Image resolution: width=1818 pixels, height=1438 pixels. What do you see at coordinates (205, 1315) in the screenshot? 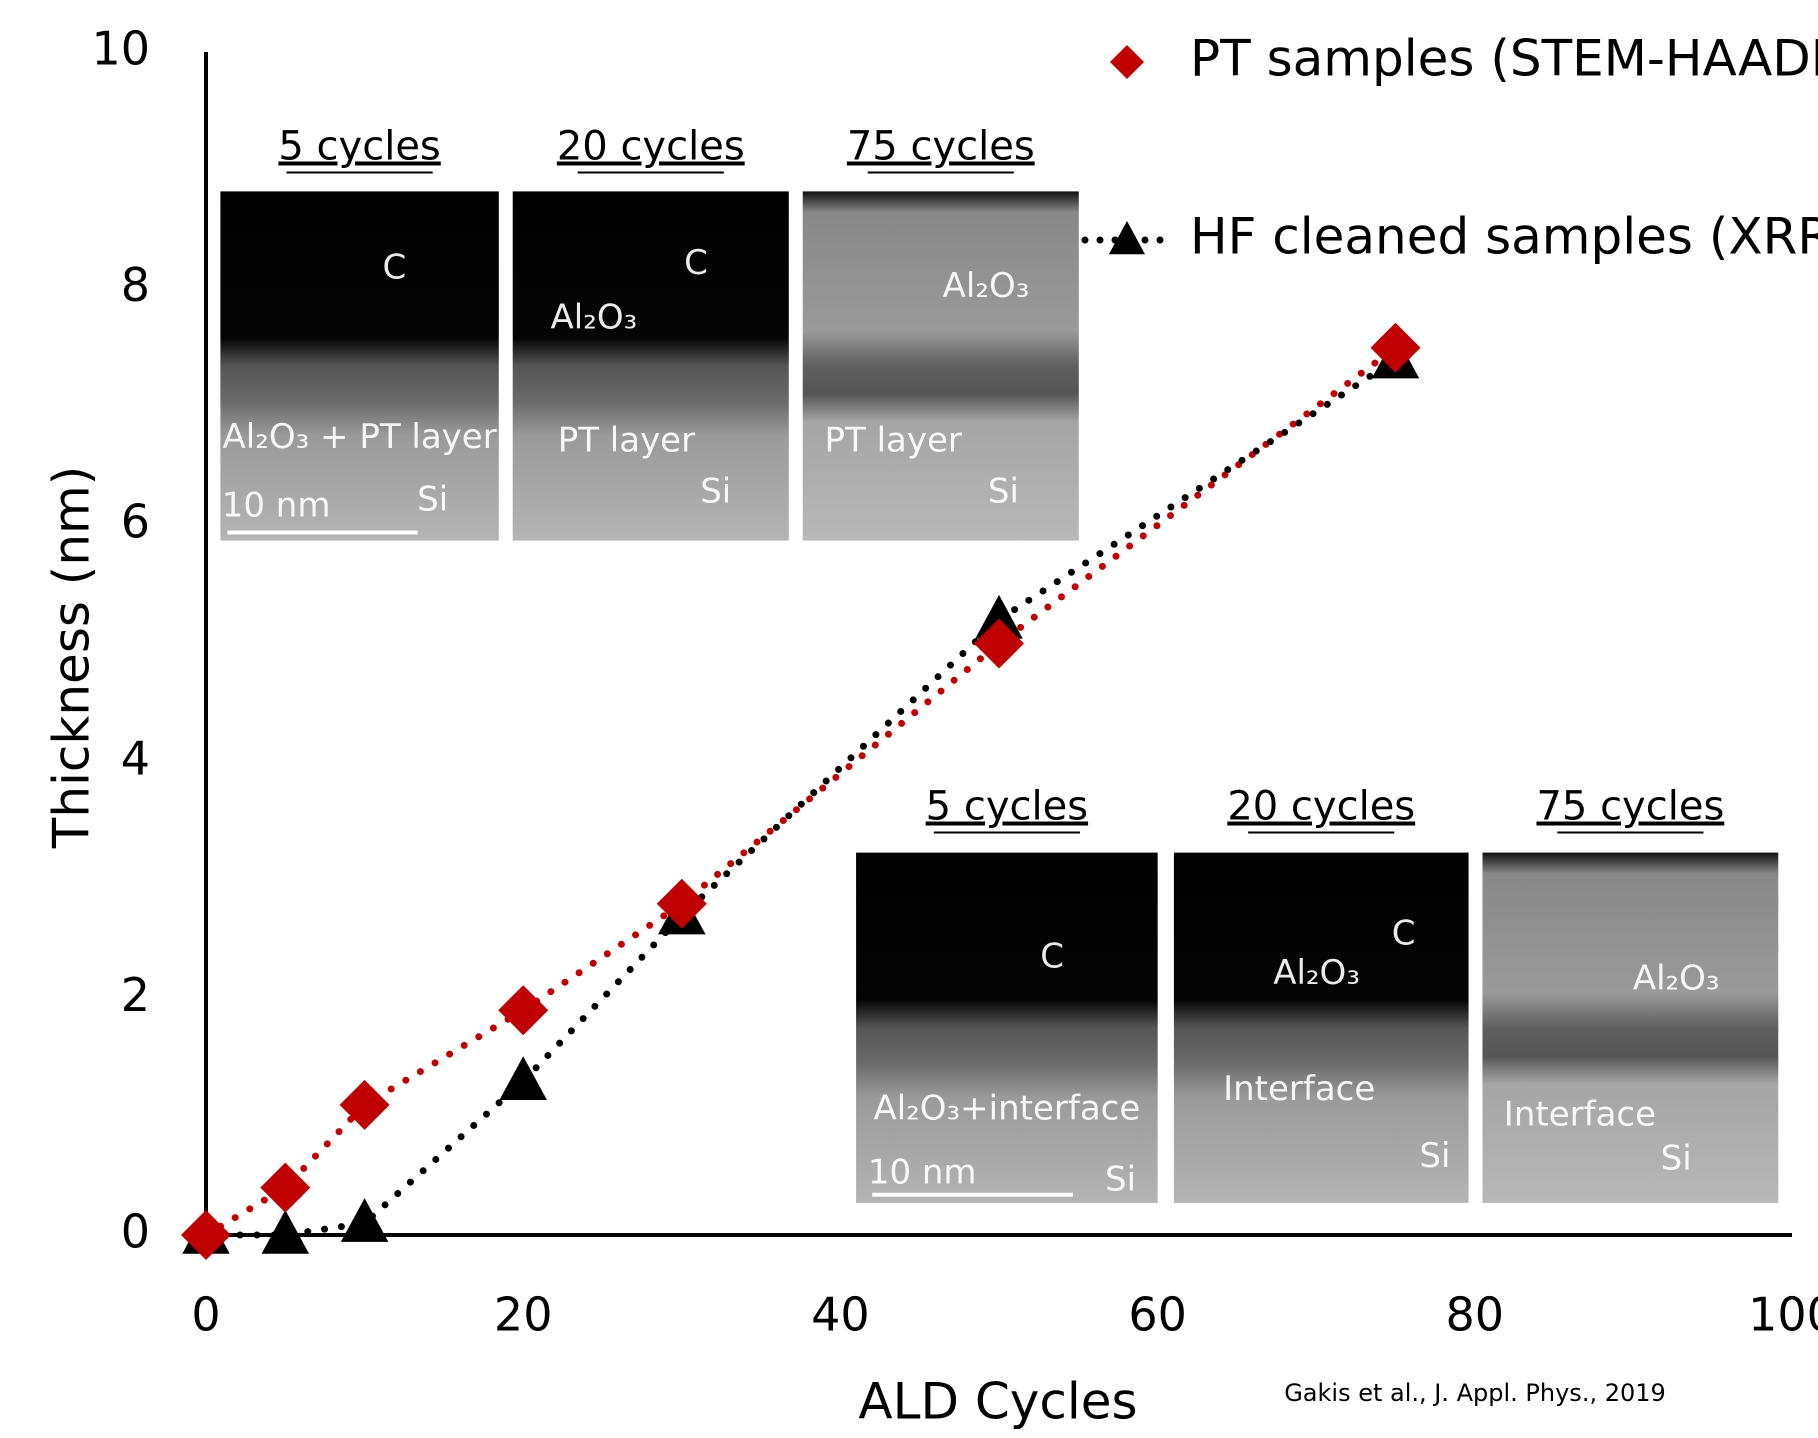
I see `x-tick-label: 0` at bounding box center [205, 1315].